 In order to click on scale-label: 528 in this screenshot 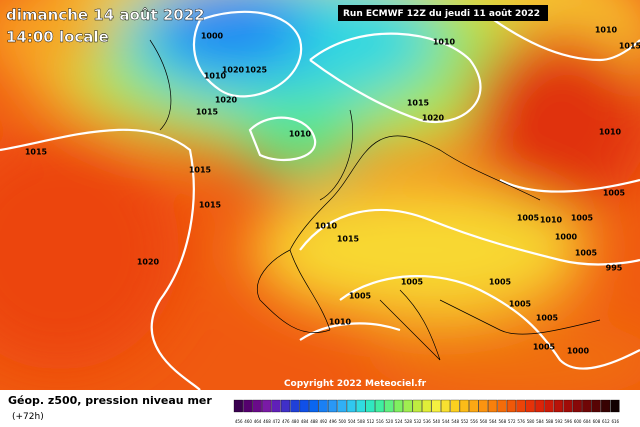, I will do `click(408, 421)`.